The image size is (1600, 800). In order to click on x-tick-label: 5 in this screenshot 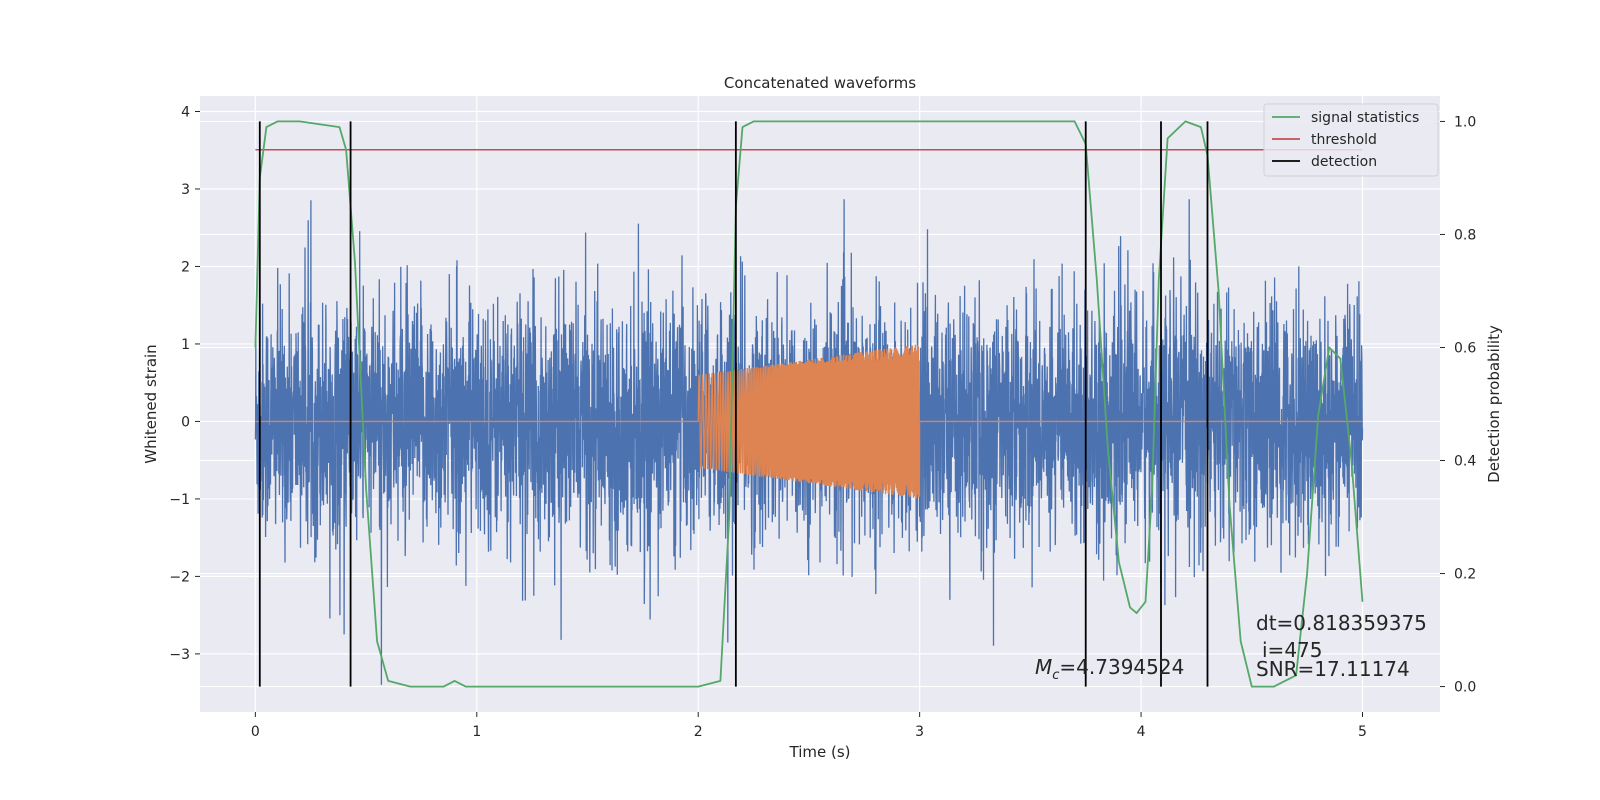, I will do `click(1362, 732)`.